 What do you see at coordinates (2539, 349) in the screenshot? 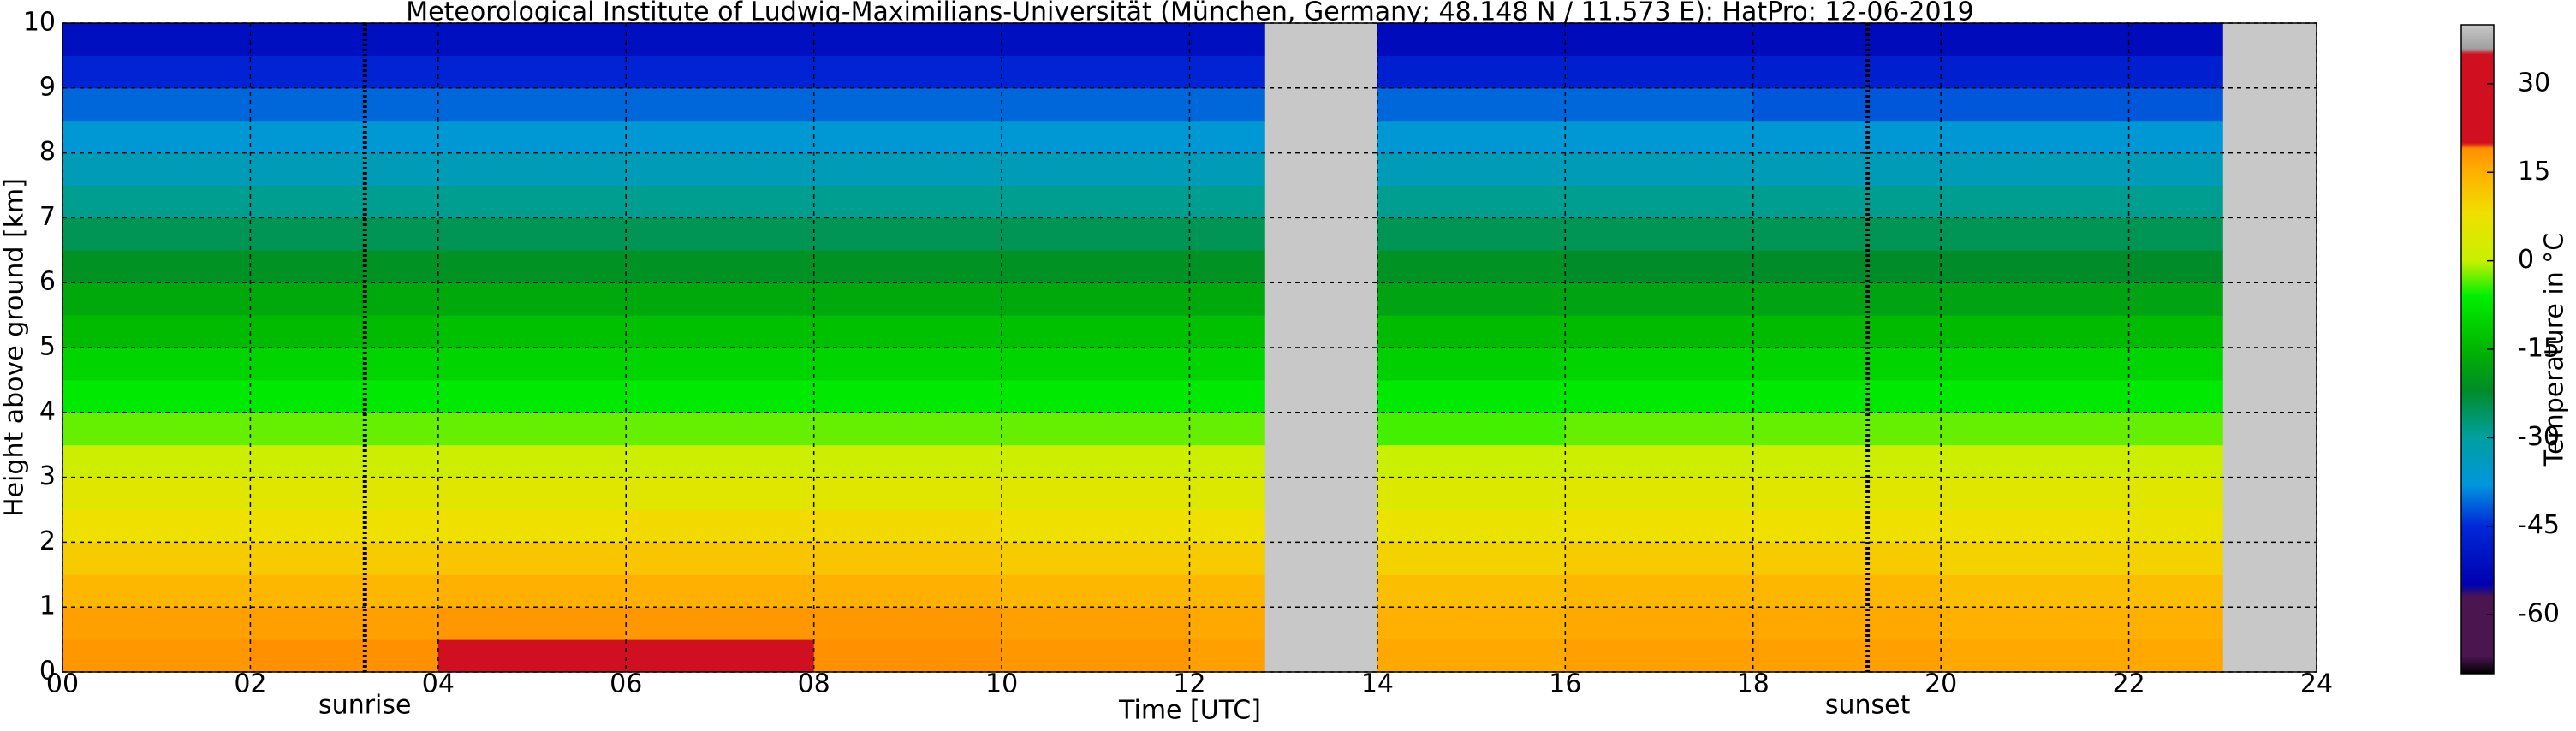
I see `colorbar-tick-label: -15` at bounding box center [2539, 349].